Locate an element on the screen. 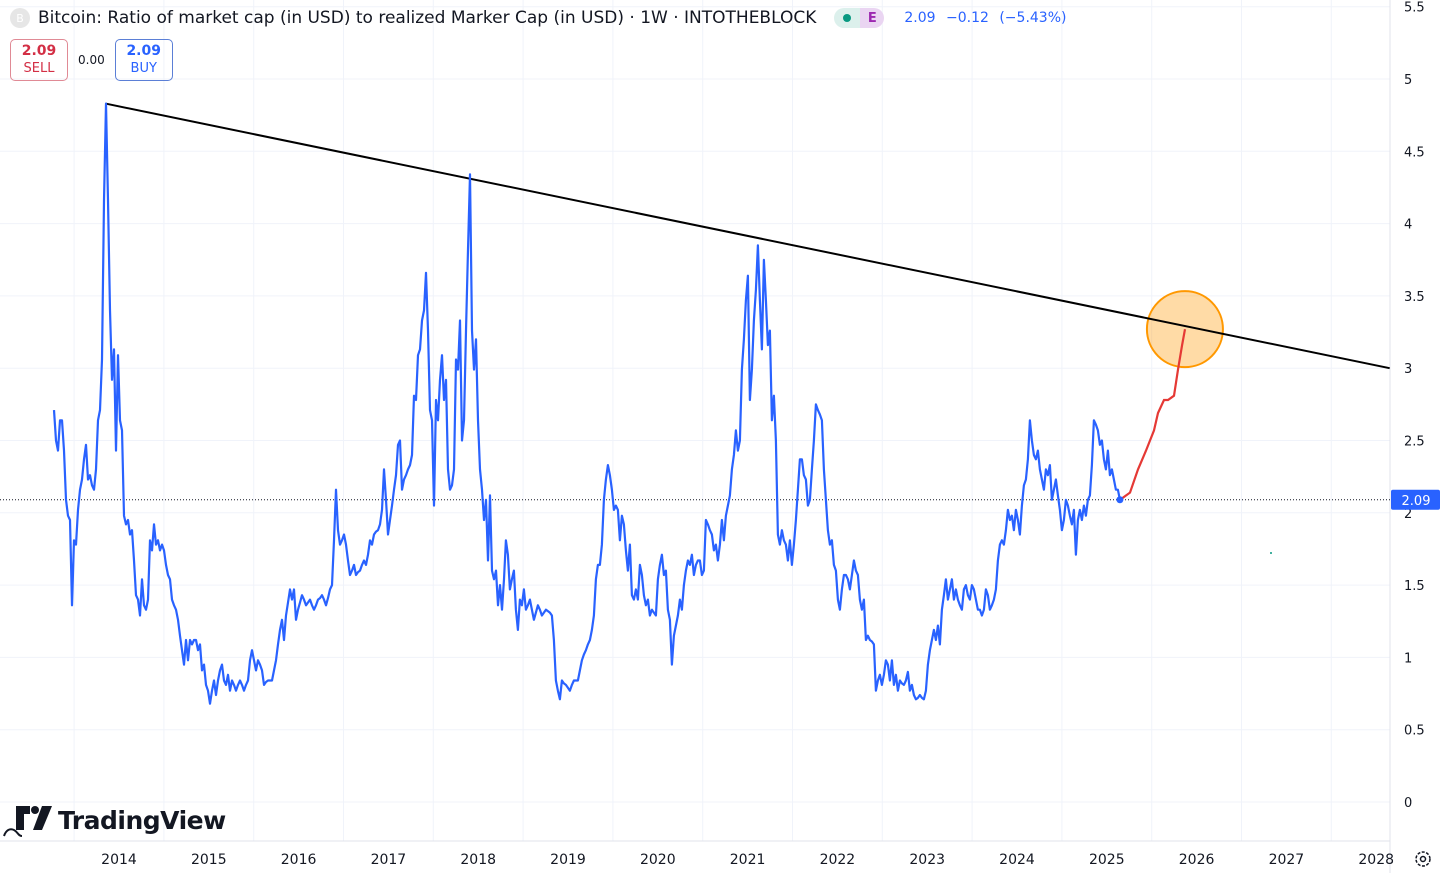  tradingview-logo: TradingView is located at coordinates (114, 820).